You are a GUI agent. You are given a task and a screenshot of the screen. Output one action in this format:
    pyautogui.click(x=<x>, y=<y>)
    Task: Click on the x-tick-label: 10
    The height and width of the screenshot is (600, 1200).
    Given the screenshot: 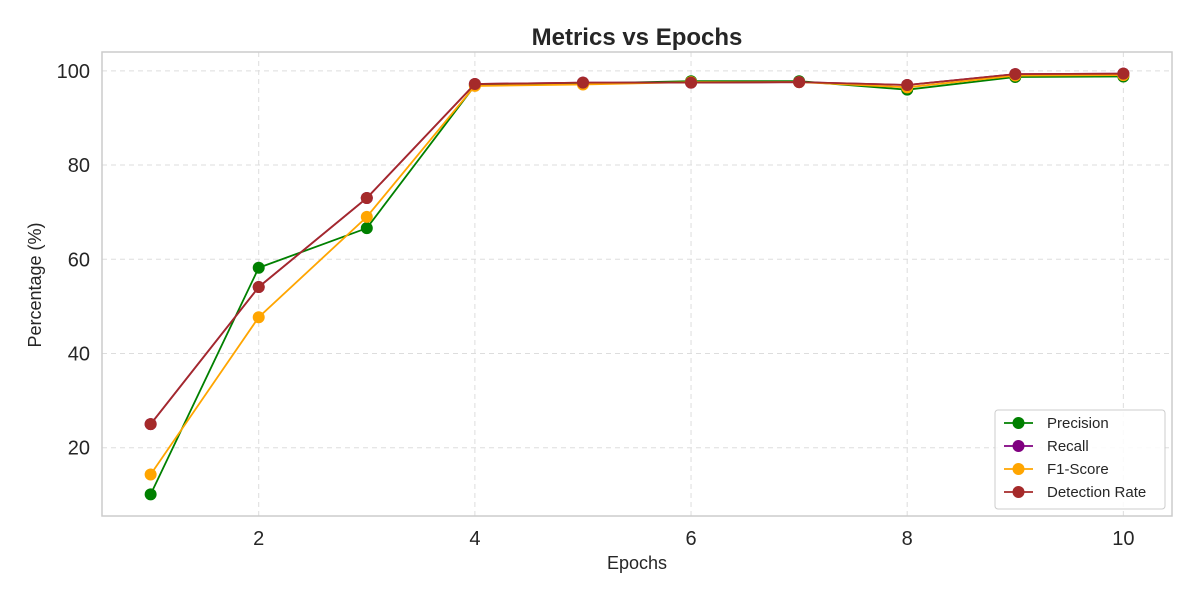 What is the action you would take?
    pyautogui.click(x=1123, y=539)
    